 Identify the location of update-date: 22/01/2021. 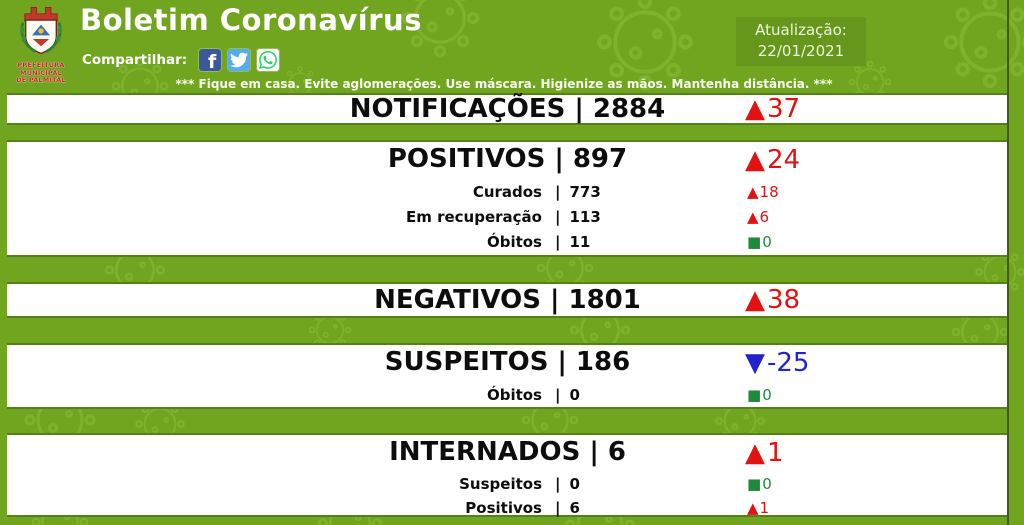
(801, 51).